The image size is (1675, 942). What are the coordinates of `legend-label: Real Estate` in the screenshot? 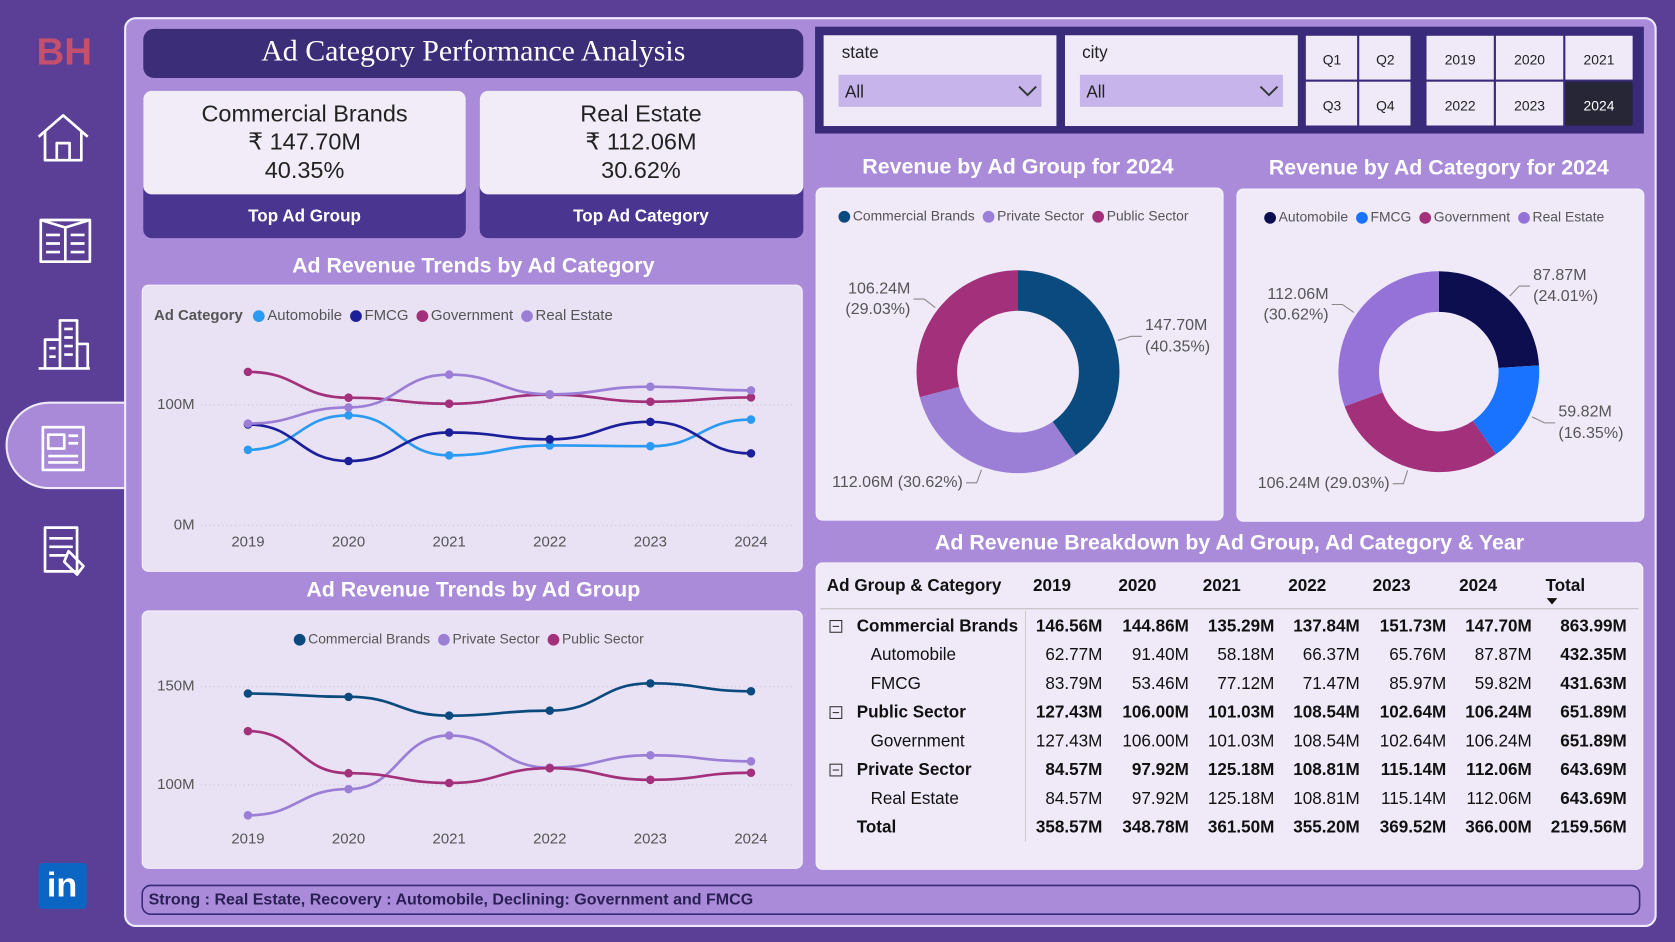 It's located at (574, 315).